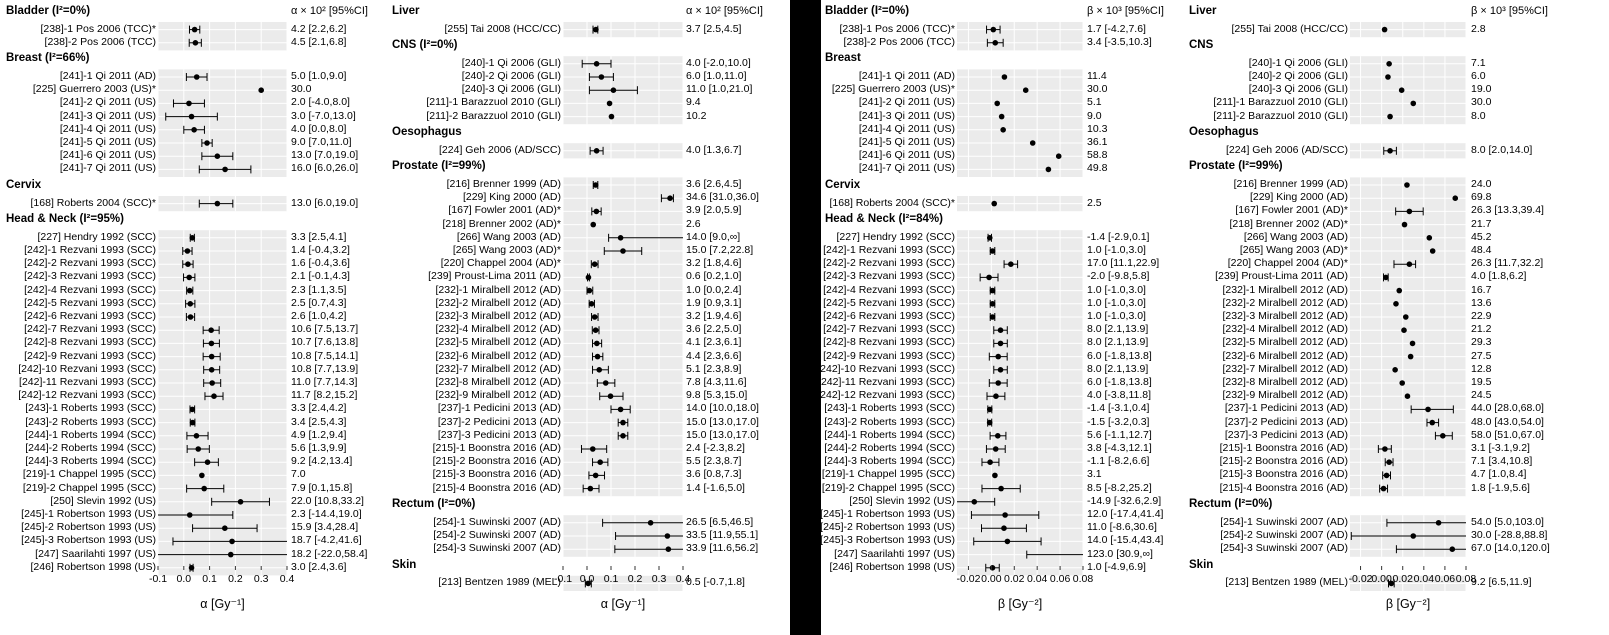 This screenshot has width=1609, height=635. I want to click on estimate-ci-text: 26.5 [6.5,46.5], so click(720, 521).